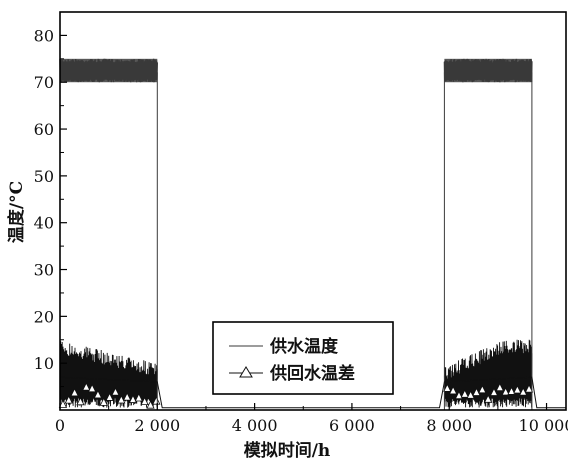  What do you see at coordinates (449, 425) in the screenshot?
I see `x-tick-label: 8 000` at bounding box center [449, 425].